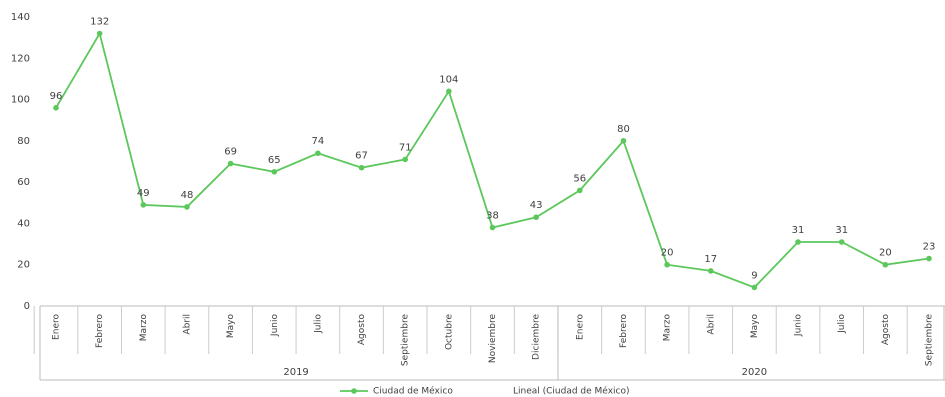 The height and width of the screenshot is (397, 945). What do you see at coordinates (187, 195) in the screenshot?
I see `data-label: 48` at bounding box center [187, 195].